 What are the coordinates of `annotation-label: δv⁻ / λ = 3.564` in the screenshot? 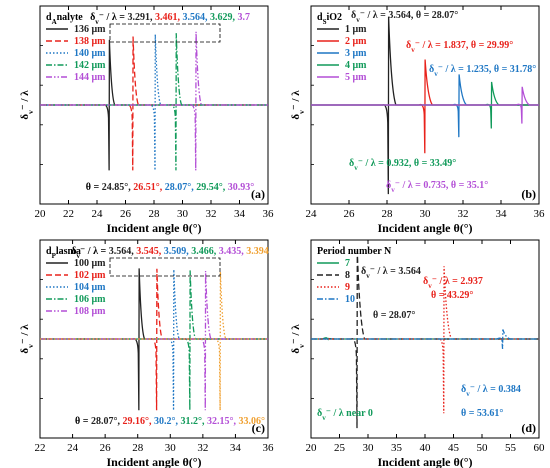 It's located at (391, 273).